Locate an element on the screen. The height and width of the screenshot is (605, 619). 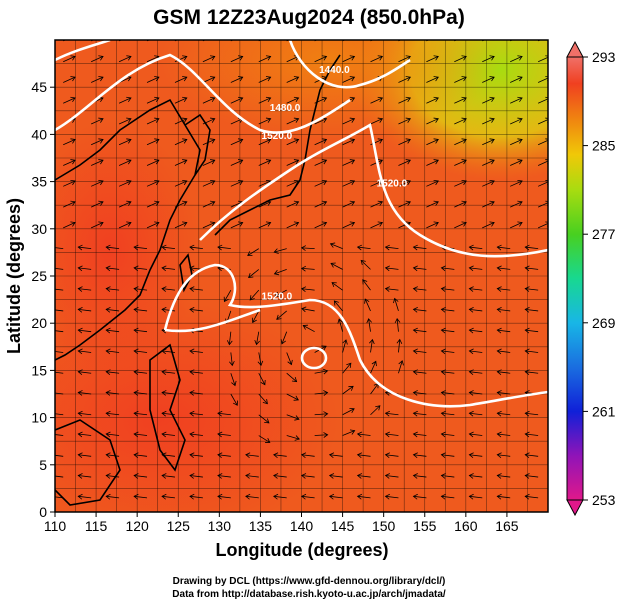
colorbar-tick-label: 261 is located at coordinates (604, 411).